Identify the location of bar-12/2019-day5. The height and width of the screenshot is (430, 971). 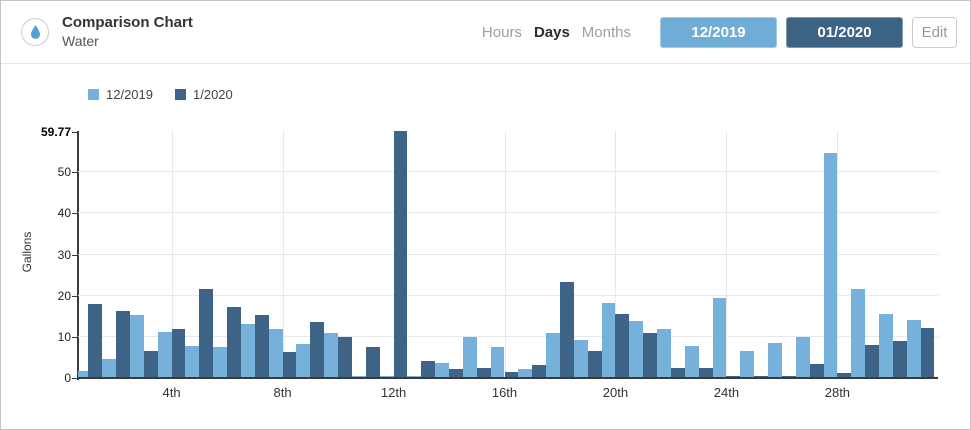
(192, 361).